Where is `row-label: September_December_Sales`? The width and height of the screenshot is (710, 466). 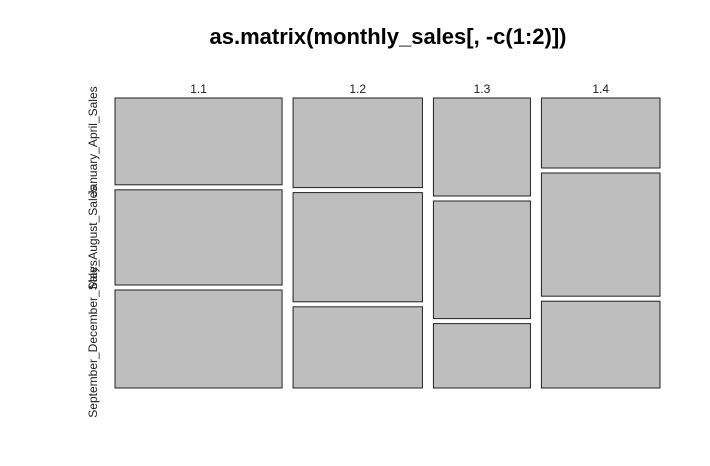
row-label: September_December_Sales is located at coordinates (93, 338).